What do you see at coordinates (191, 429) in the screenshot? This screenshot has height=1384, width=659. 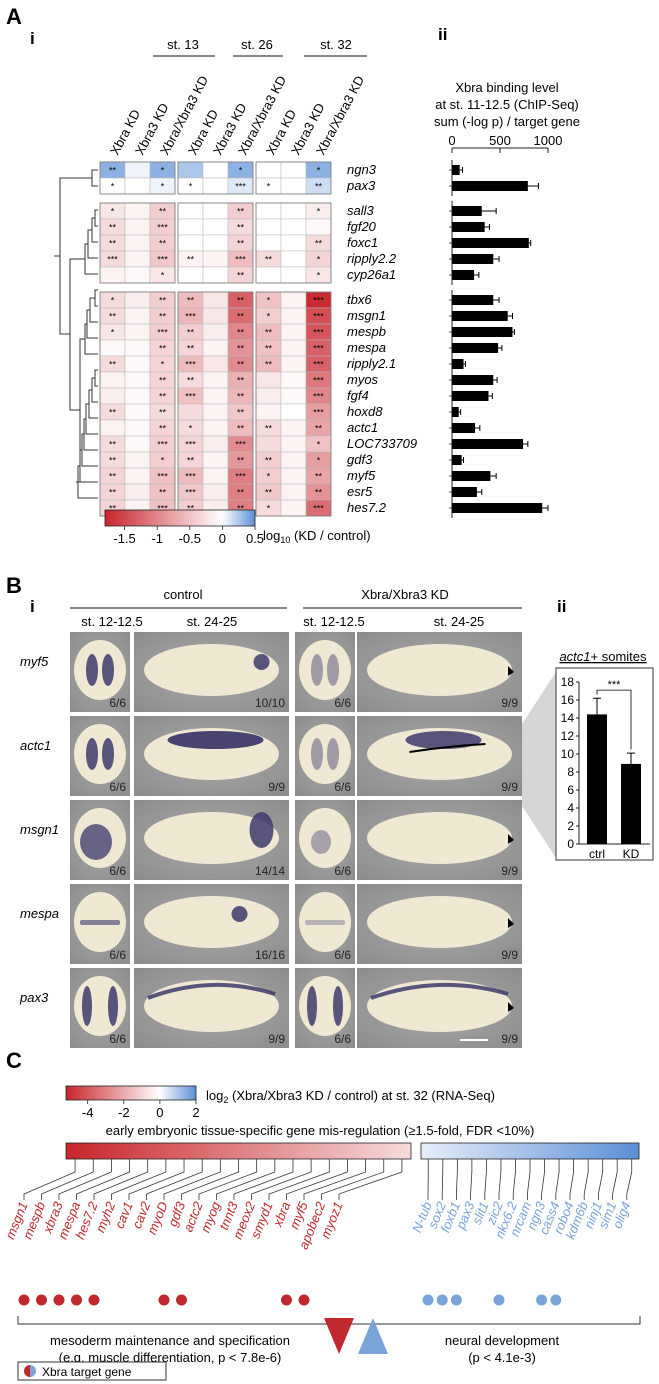 I see `heatmap-star-actc1-3: *` at bounding box center [191, 429].